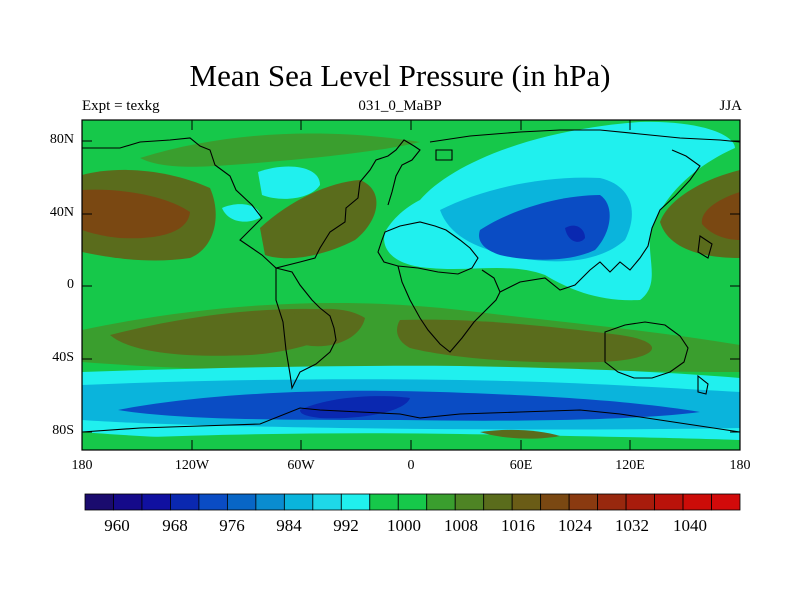 This screenshot has height=600, width=800. I want to click on colorbar-label: 992, so click(346, 525).